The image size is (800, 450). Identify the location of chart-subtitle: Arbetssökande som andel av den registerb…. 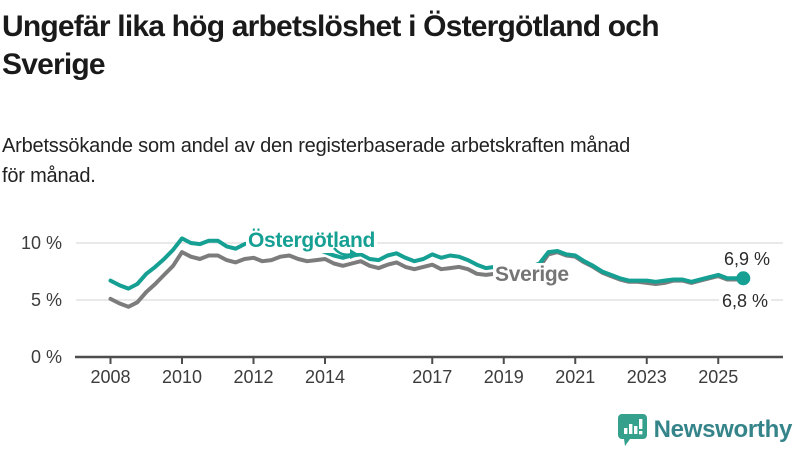
(316, 161).